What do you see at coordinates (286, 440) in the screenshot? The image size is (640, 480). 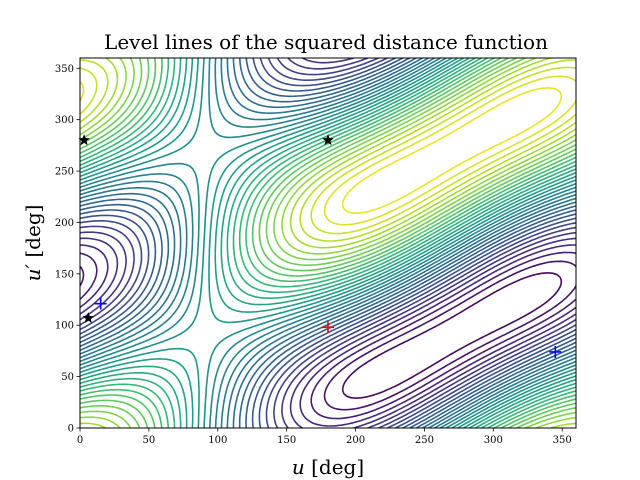 I see `x-tick-label: 150` at bounding box center [286, 440].